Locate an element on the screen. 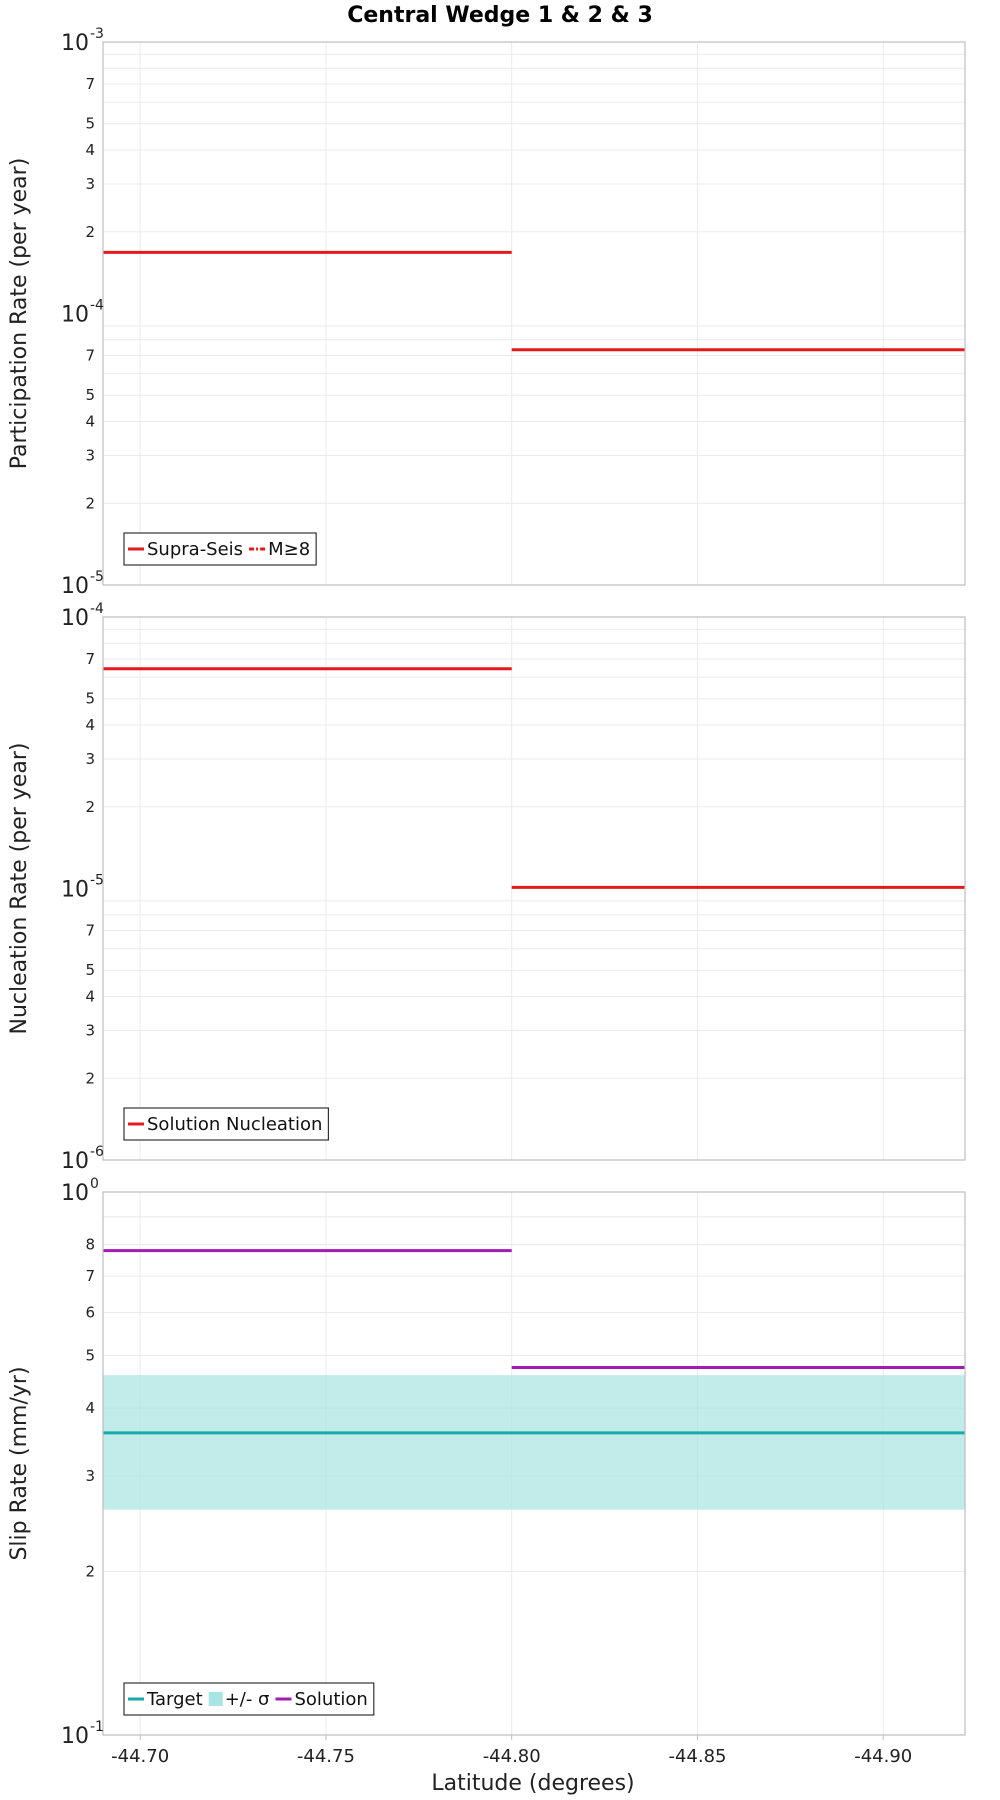 This screenshot has width=1000, height=1800. y-tick-exponent: 0 is located at coordinates (94, 1184).